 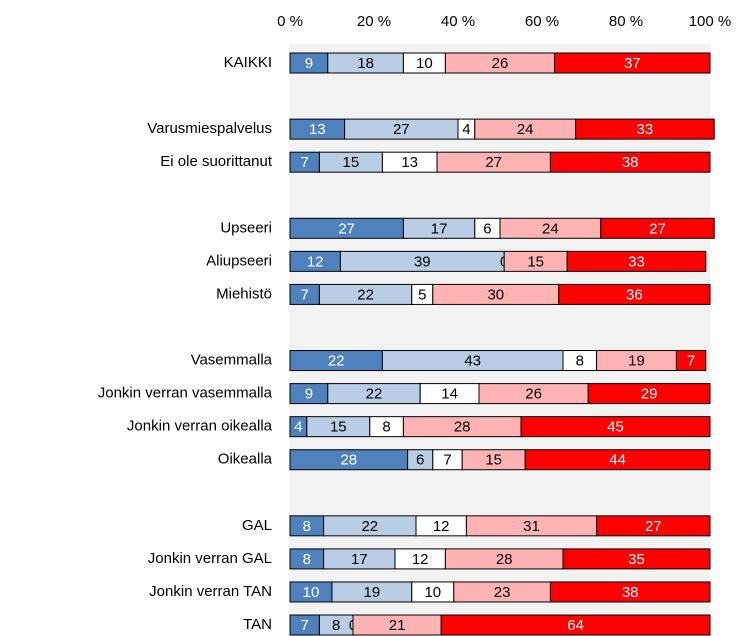 I want to click on category-label: Aliupseeri, so click(x=239, y=260).